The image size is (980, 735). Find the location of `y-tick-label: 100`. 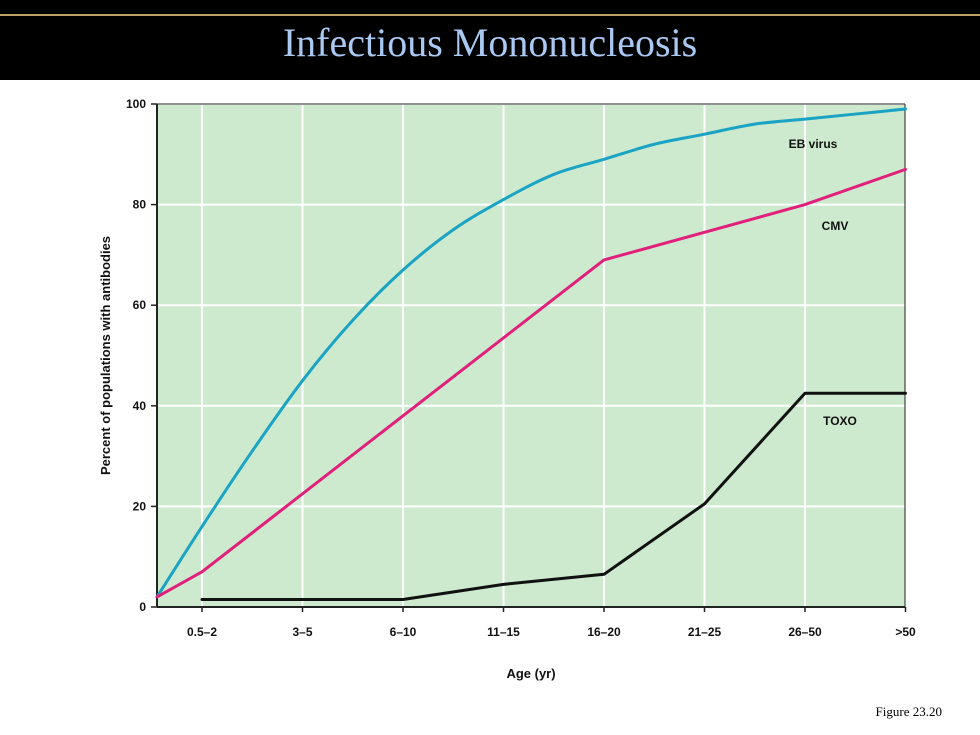

y-tick-label: 100 is located at coordinates (136, 104).